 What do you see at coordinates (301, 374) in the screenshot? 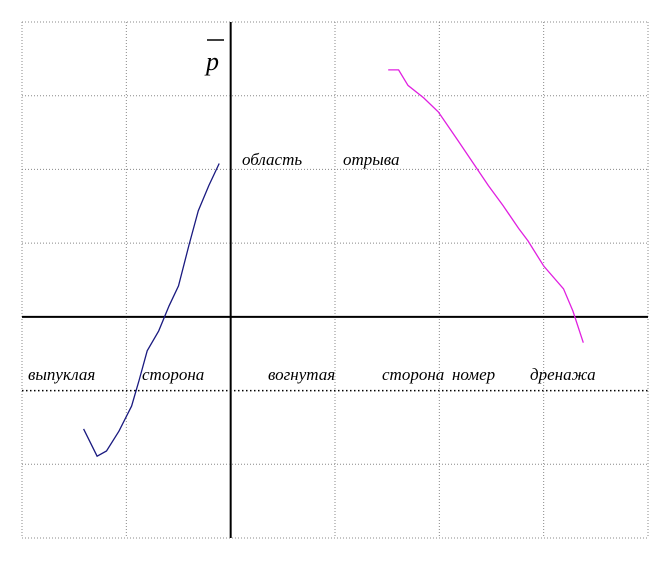
I see `annotation: вогнутая` at bounding box center [301, 374].